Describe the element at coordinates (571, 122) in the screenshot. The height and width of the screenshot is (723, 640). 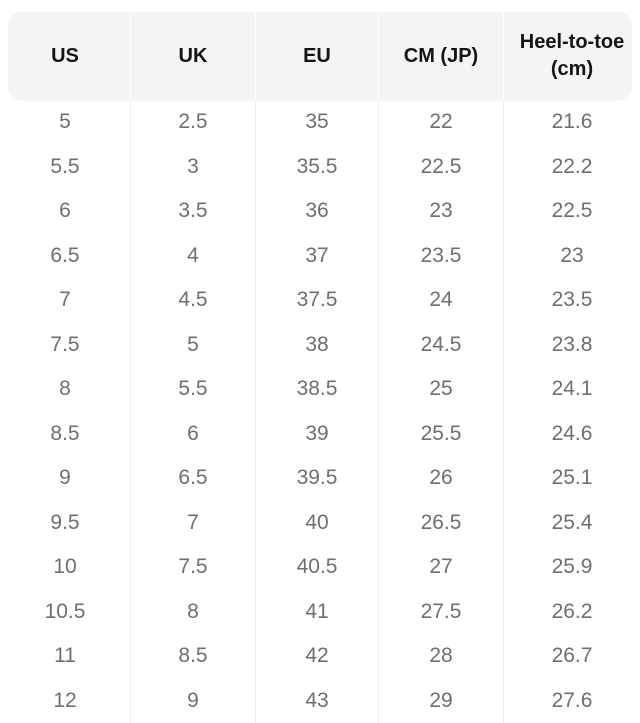
I see `table-cell: 21.6` at that location.